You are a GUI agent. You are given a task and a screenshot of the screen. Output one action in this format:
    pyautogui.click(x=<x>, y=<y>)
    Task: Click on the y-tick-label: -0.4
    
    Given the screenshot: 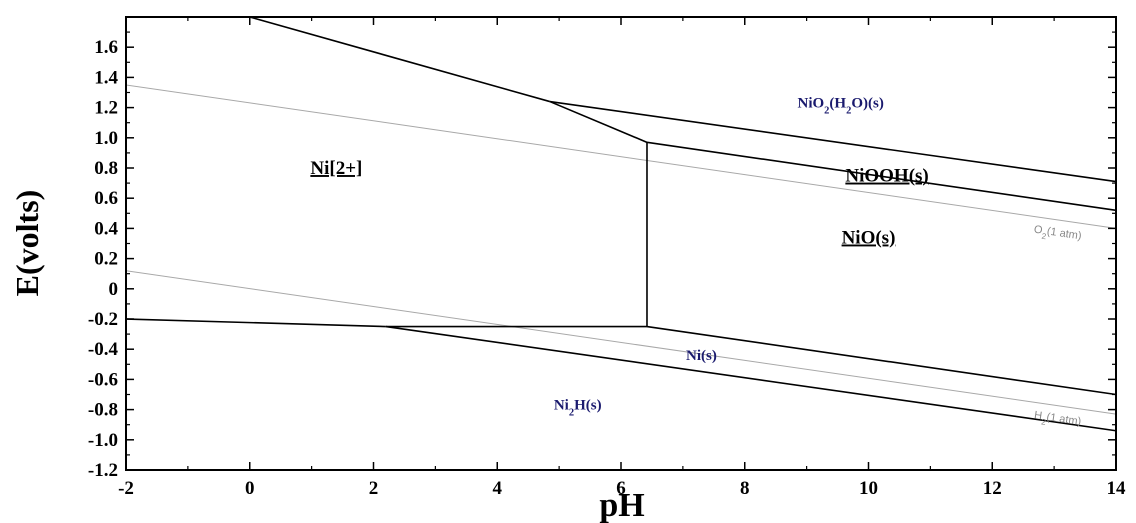 What is the action you would take?
    pyautogui.click(x=103, y=349)
    